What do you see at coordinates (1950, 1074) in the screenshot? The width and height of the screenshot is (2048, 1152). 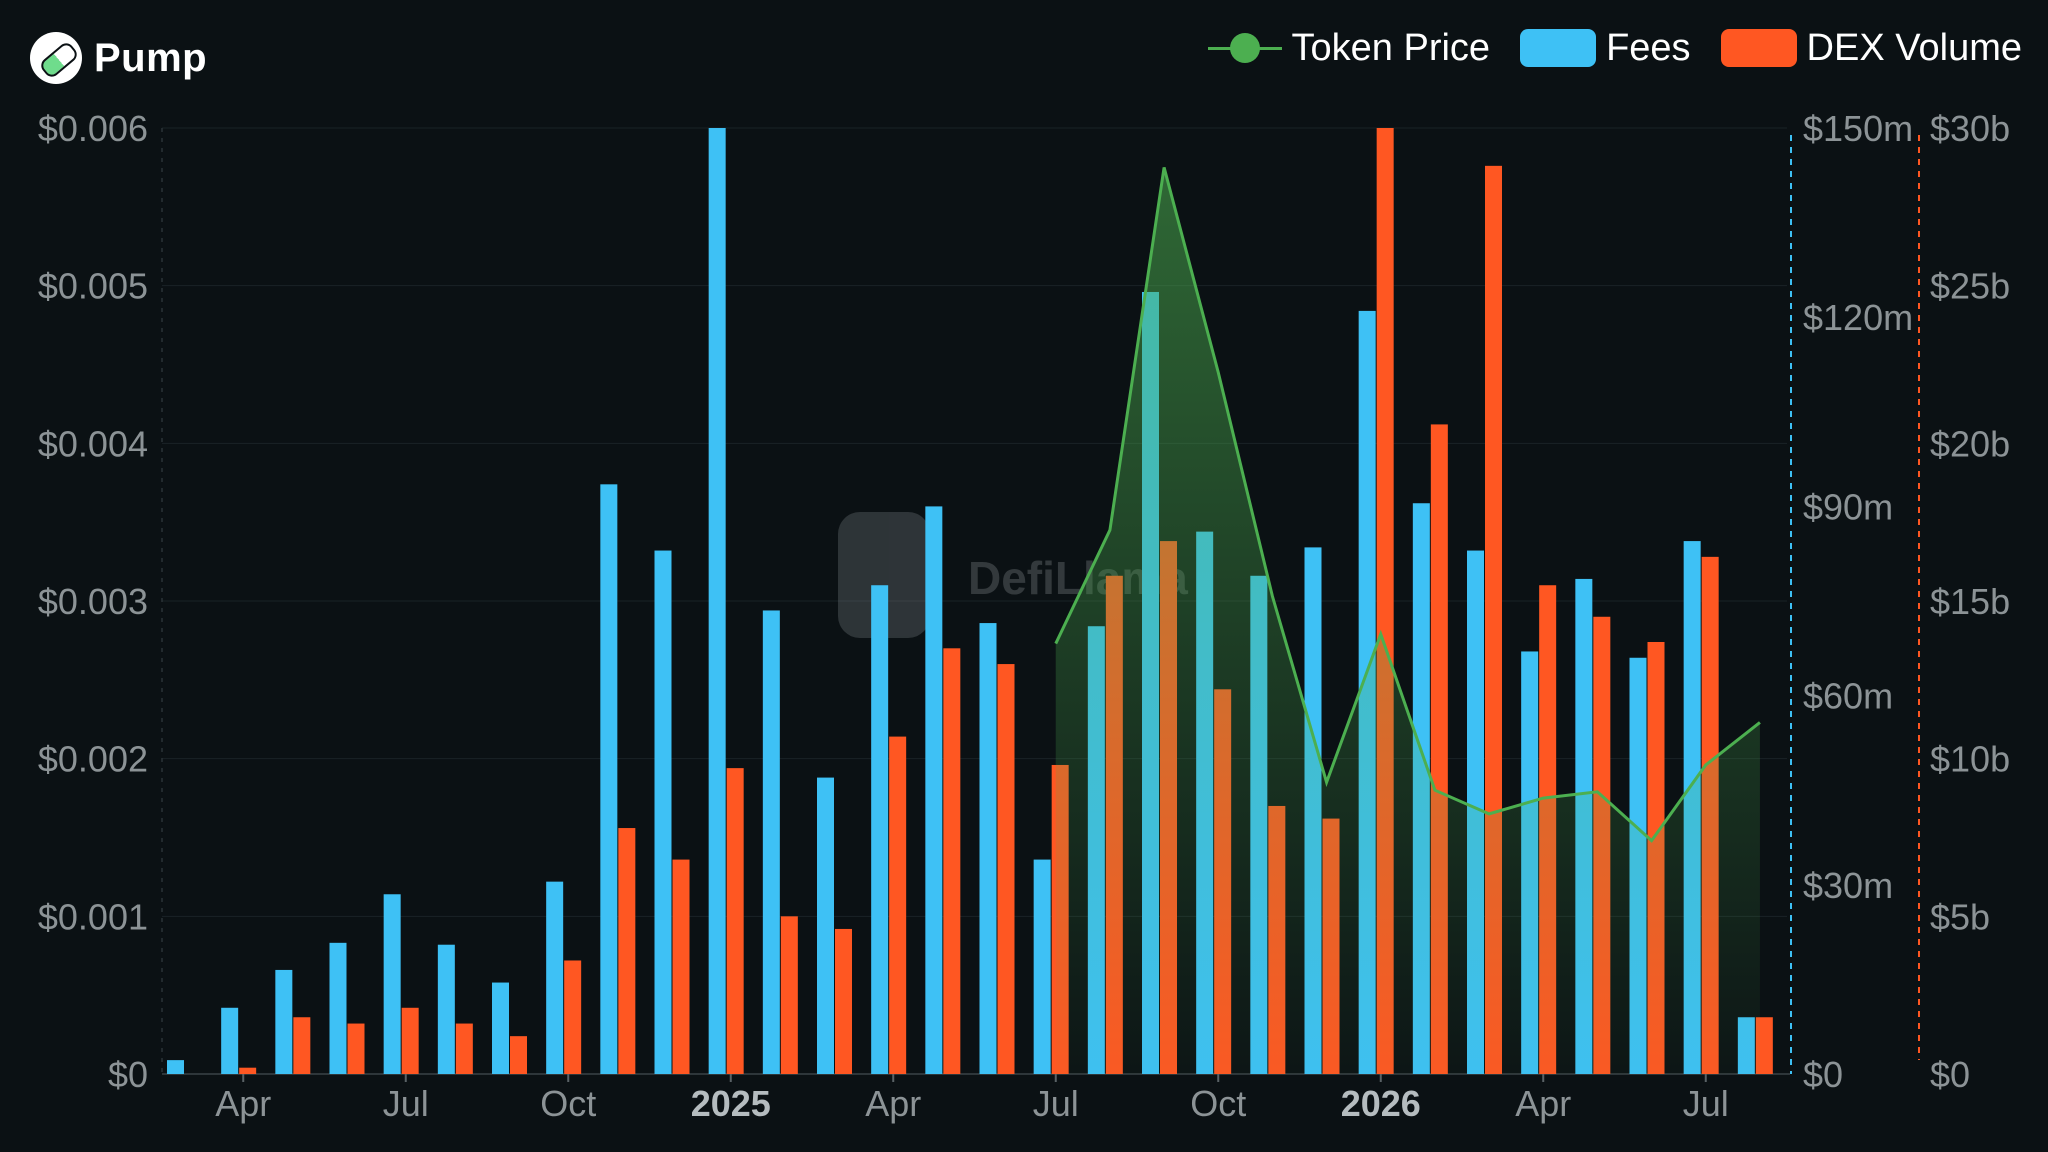 I see `y-tick-label-volume: $0` at bounding box center [1950, 1074].